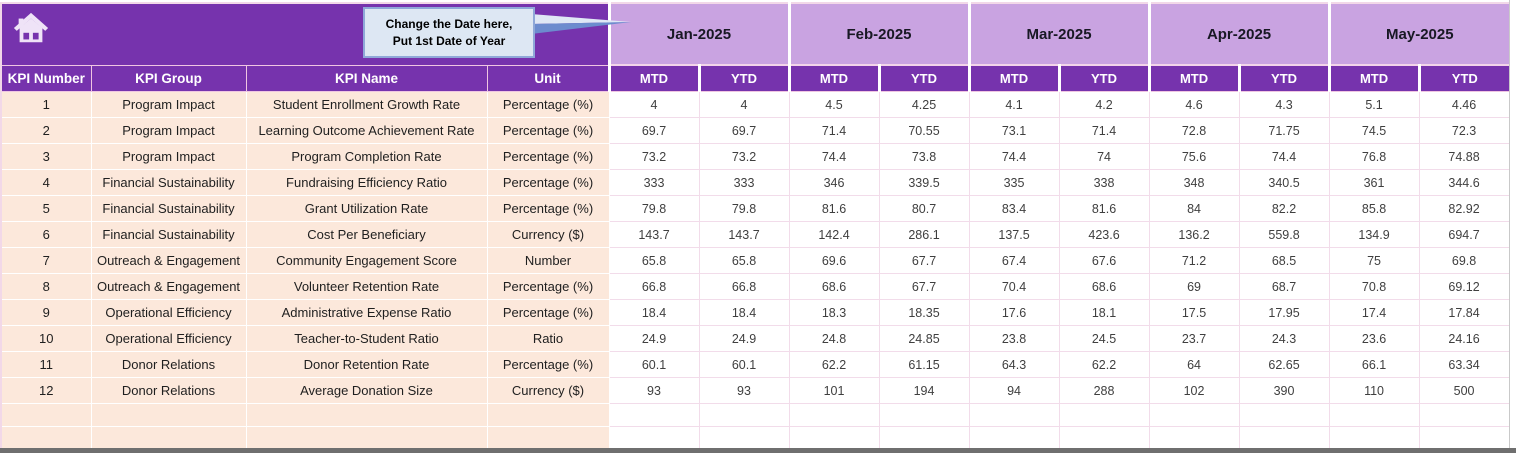  Describe the element at coordinates (1104, 364) in the screenshot. I see `value-cell-ytd: 62.2` at that location.